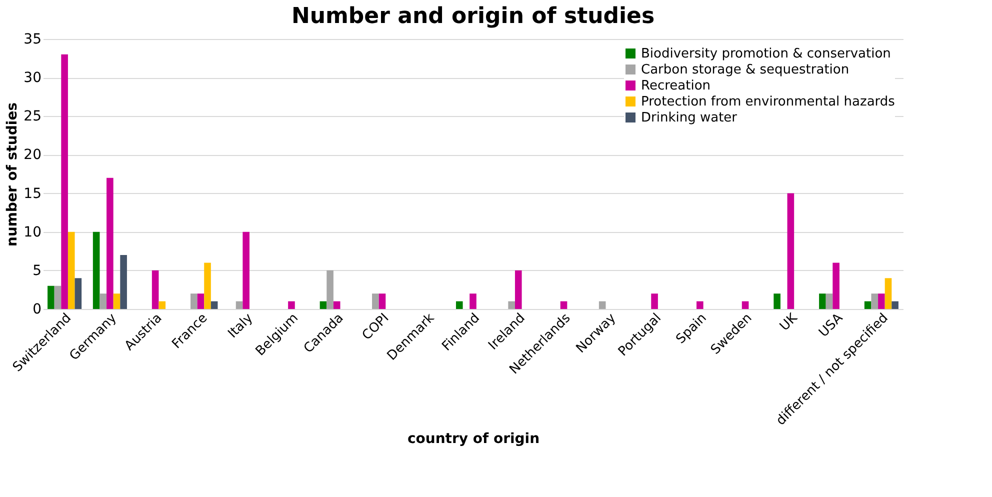  What do you see at coordinates (745, 70) in the screenshot?
I see `legend-label: Carbon storage & sequestration` at bounding box center [745, 70].